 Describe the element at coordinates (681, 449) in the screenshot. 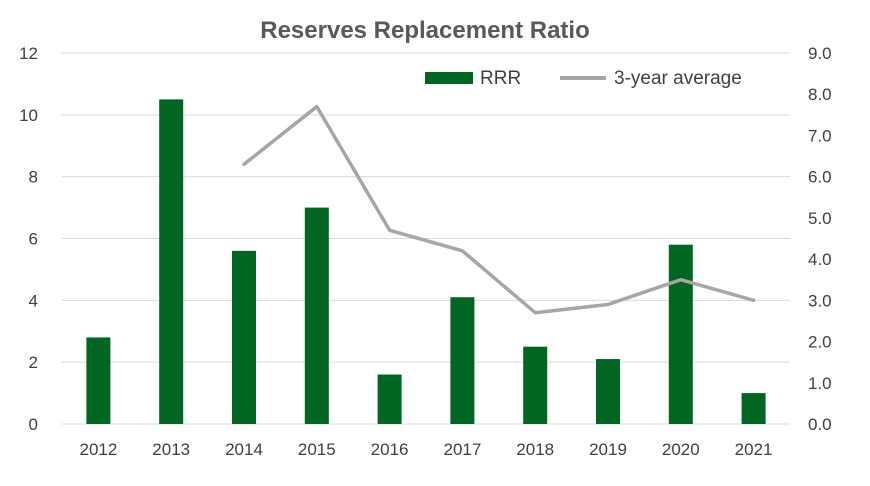

I see `x-tick-label: 2020` at that location.